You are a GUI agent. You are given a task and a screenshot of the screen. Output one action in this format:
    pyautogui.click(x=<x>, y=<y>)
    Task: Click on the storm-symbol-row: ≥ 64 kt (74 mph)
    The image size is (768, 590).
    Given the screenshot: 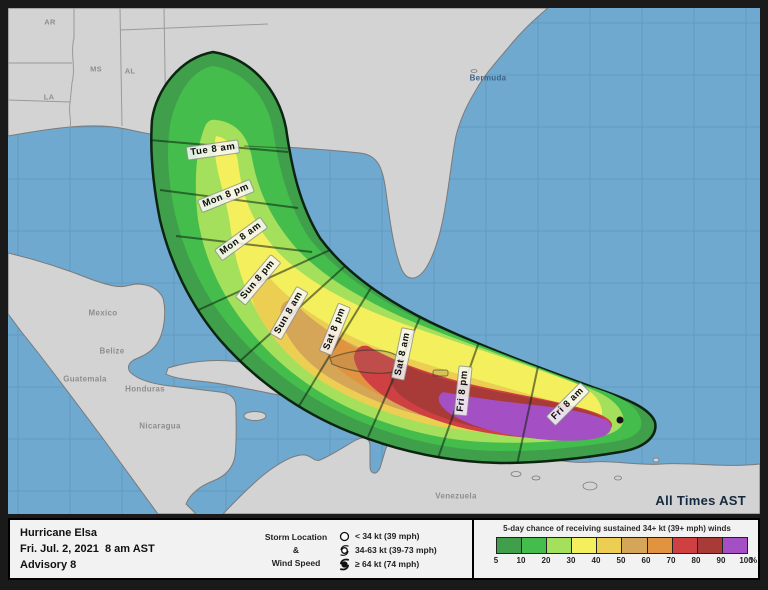 What is the action you would take?
    pyautogui.click(x=387, y=564)
    